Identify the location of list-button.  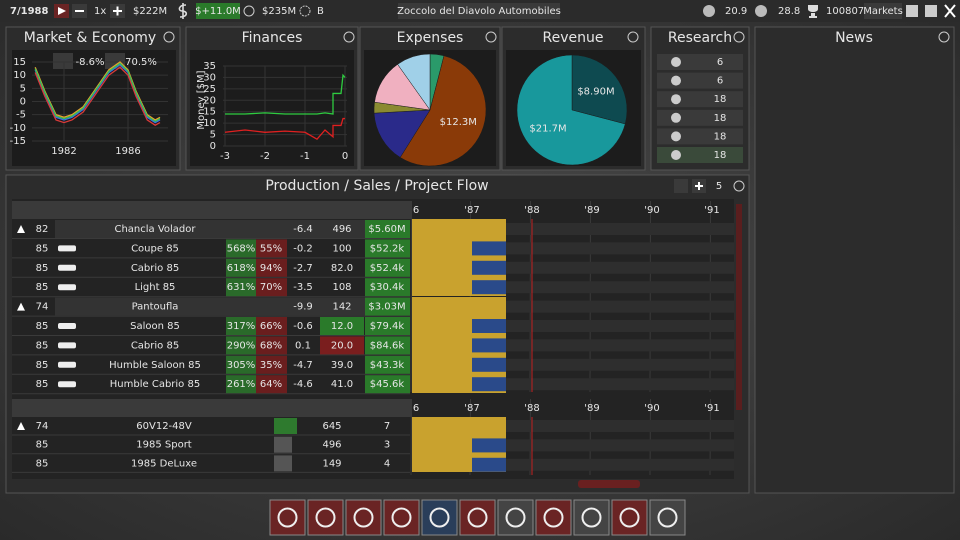
(681, 186).